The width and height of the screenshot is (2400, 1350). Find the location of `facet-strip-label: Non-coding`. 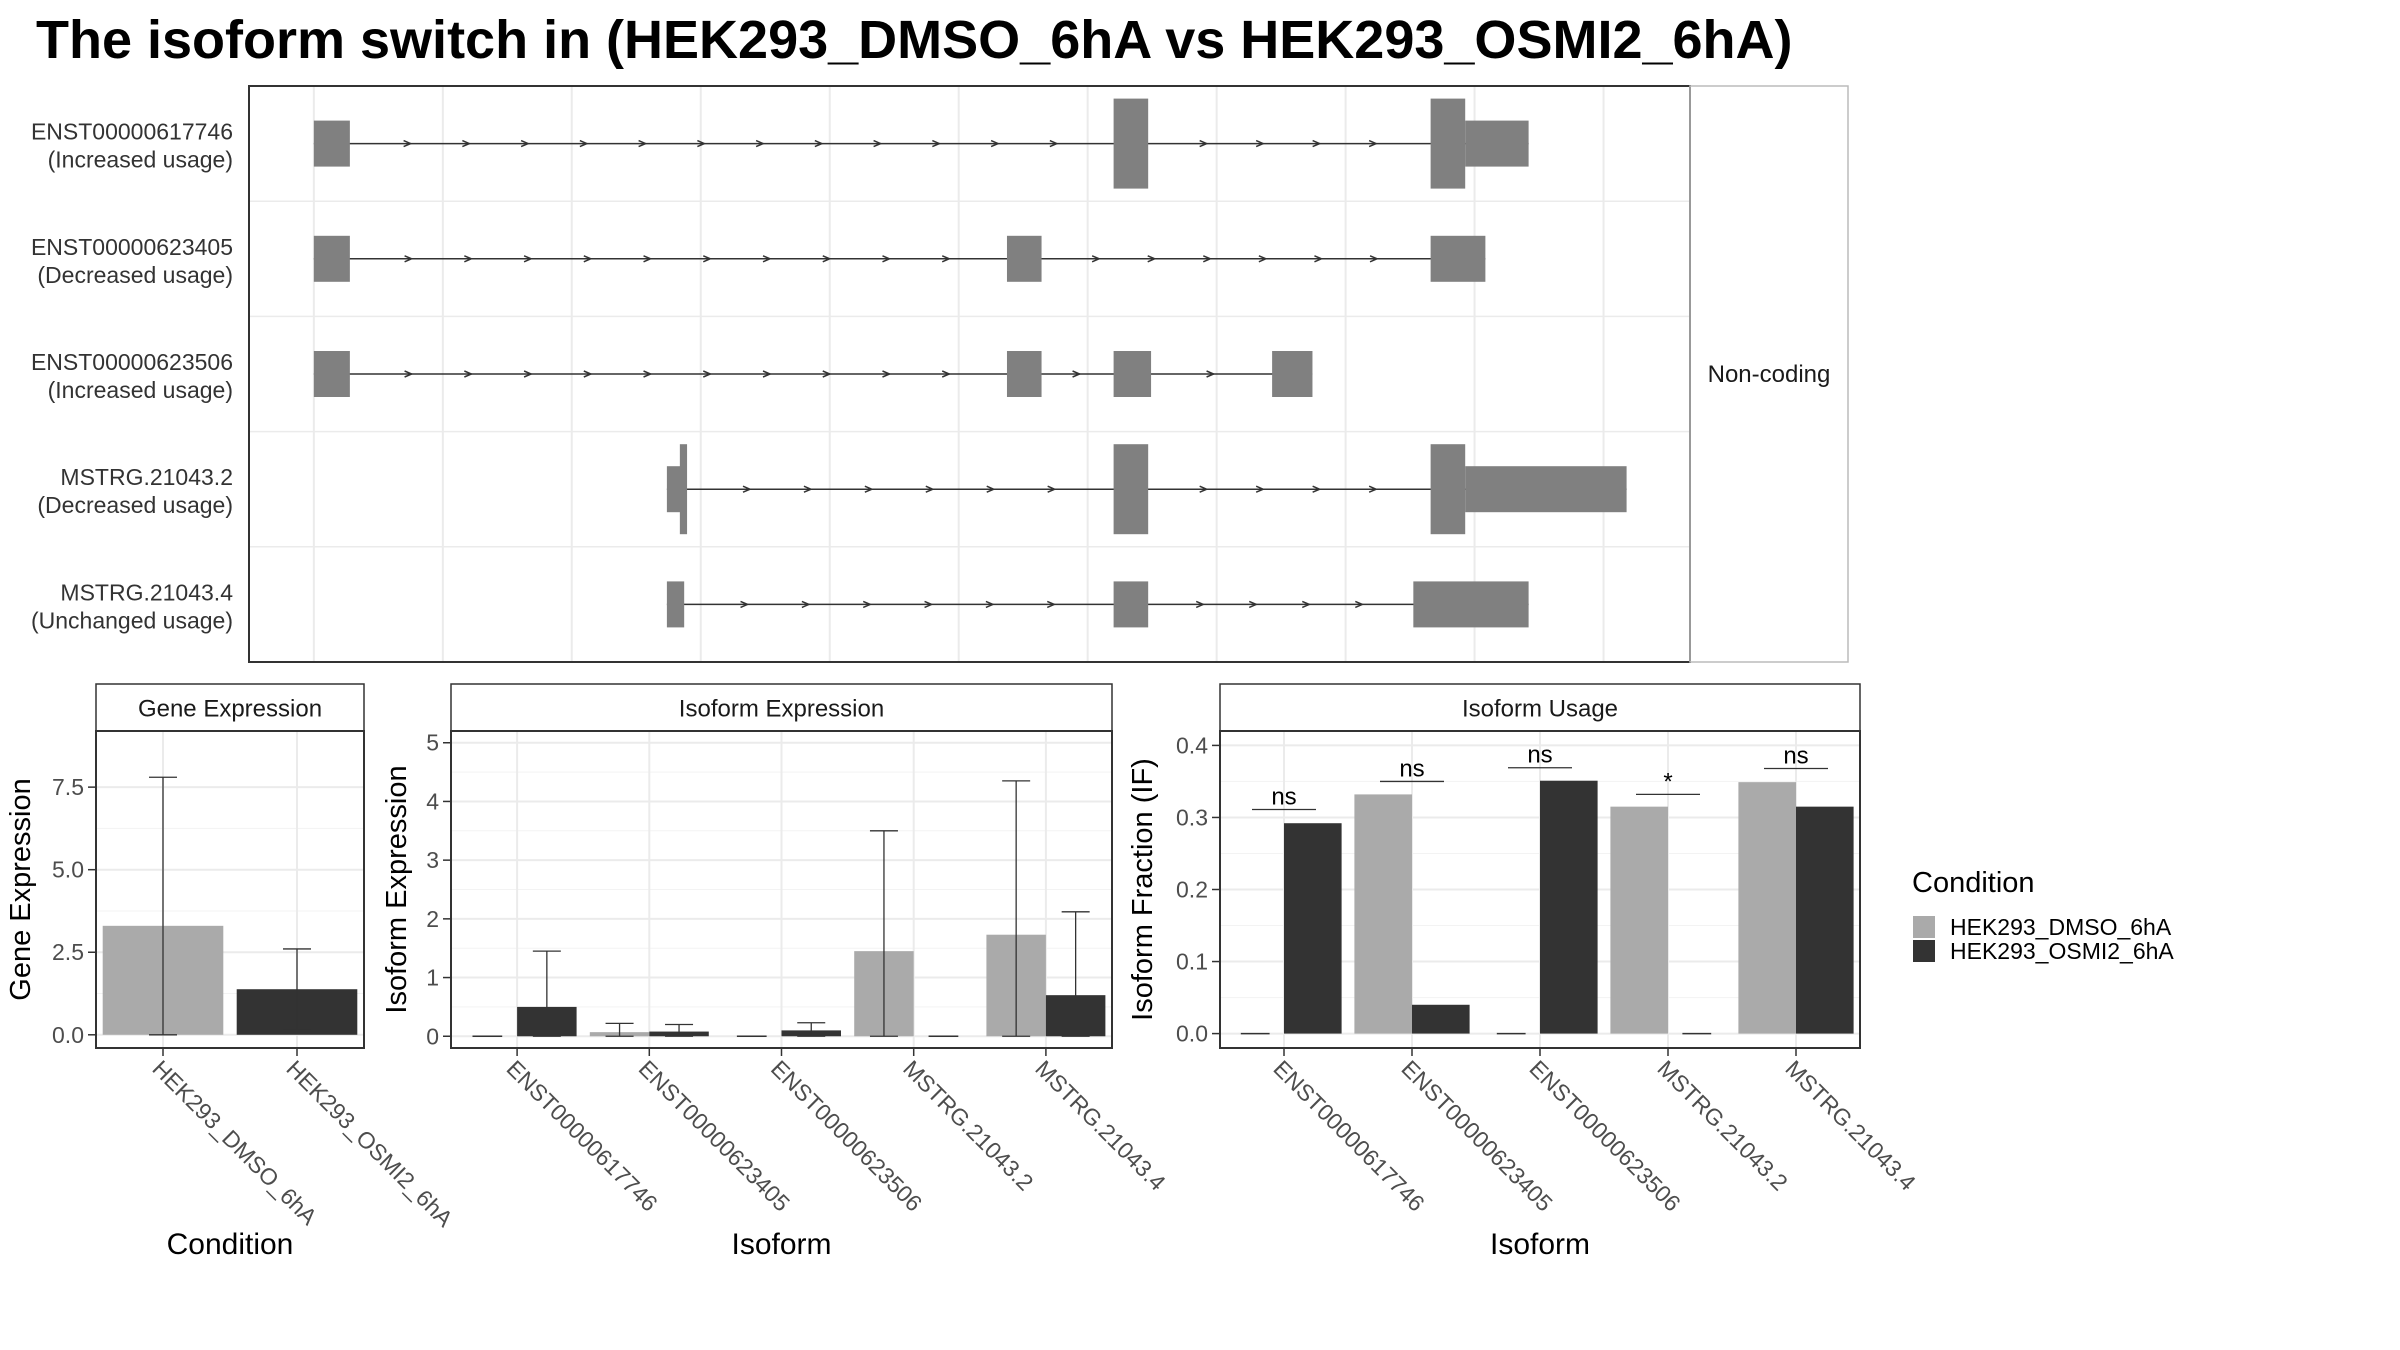

facet-strip-label: Non-coding is located at coordinates (1769, 374).